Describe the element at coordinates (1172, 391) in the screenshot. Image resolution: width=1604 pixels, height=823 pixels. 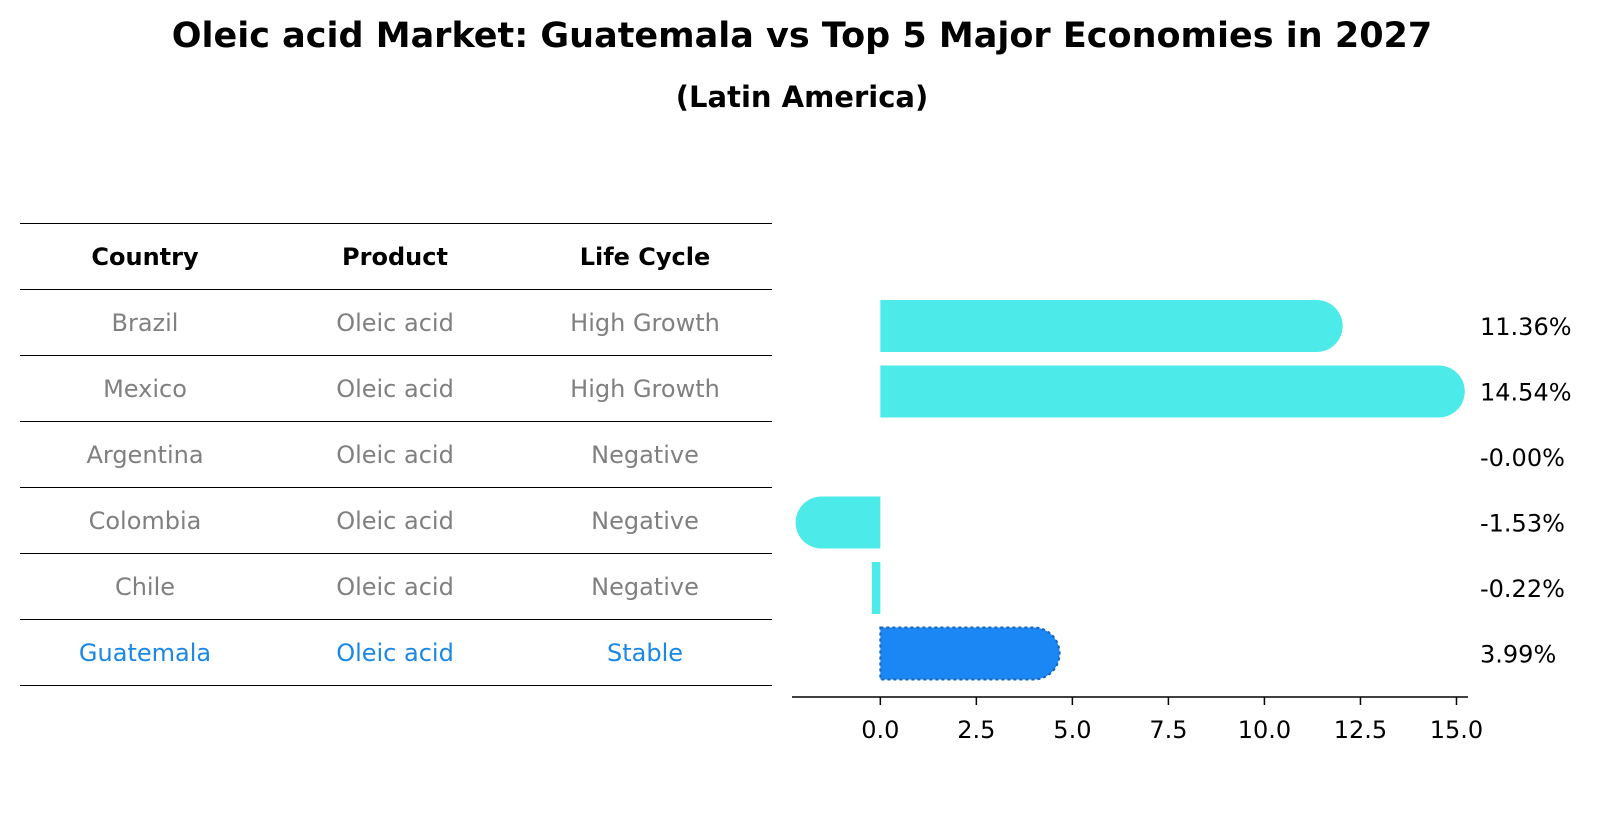
I see `bar-mexico` at that location.